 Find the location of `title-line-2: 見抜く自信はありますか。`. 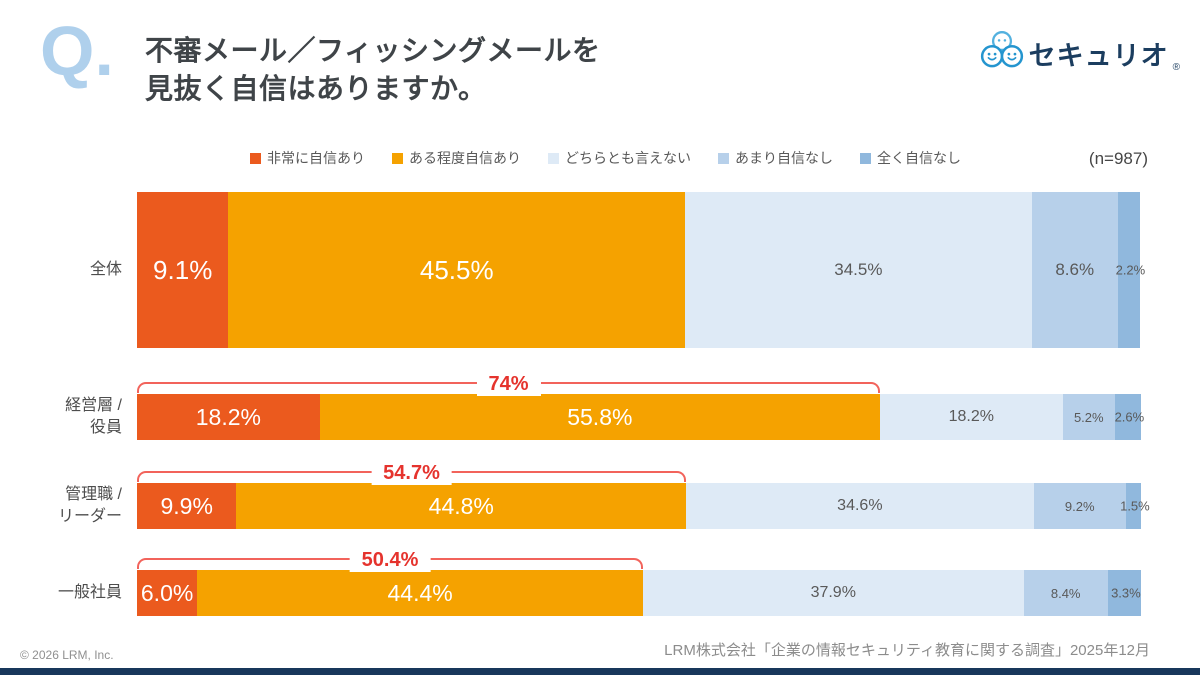

title-line-2: 見抜く自信はありますか。 is located at coordinates (316, 89).